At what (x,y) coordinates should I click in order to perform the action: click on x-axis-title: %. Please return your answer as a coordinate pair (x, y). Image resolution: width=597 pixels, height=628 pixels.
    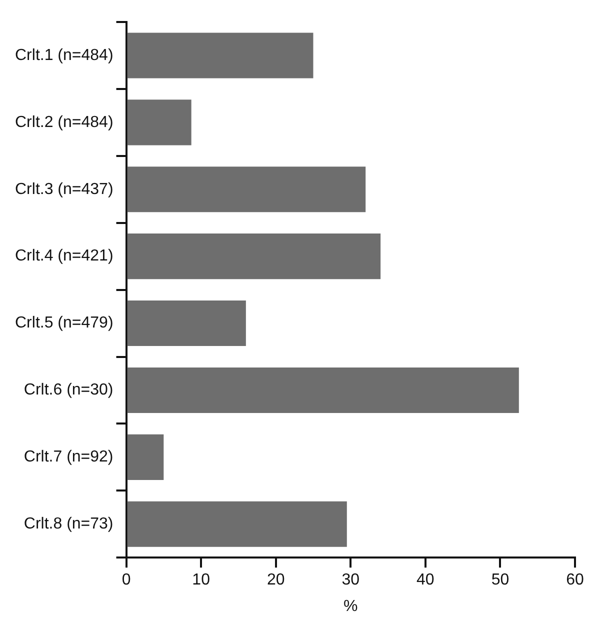
    Looking at the image, I should click on (351, 606).